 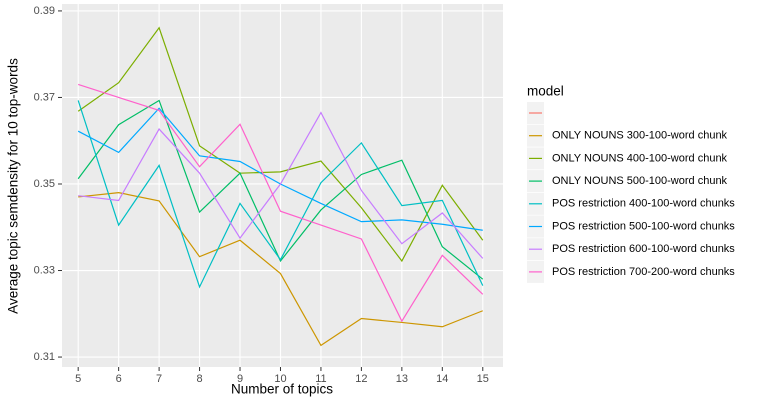 I want to click on x-axis-title: Number of topics, so click(x=282, y=389).